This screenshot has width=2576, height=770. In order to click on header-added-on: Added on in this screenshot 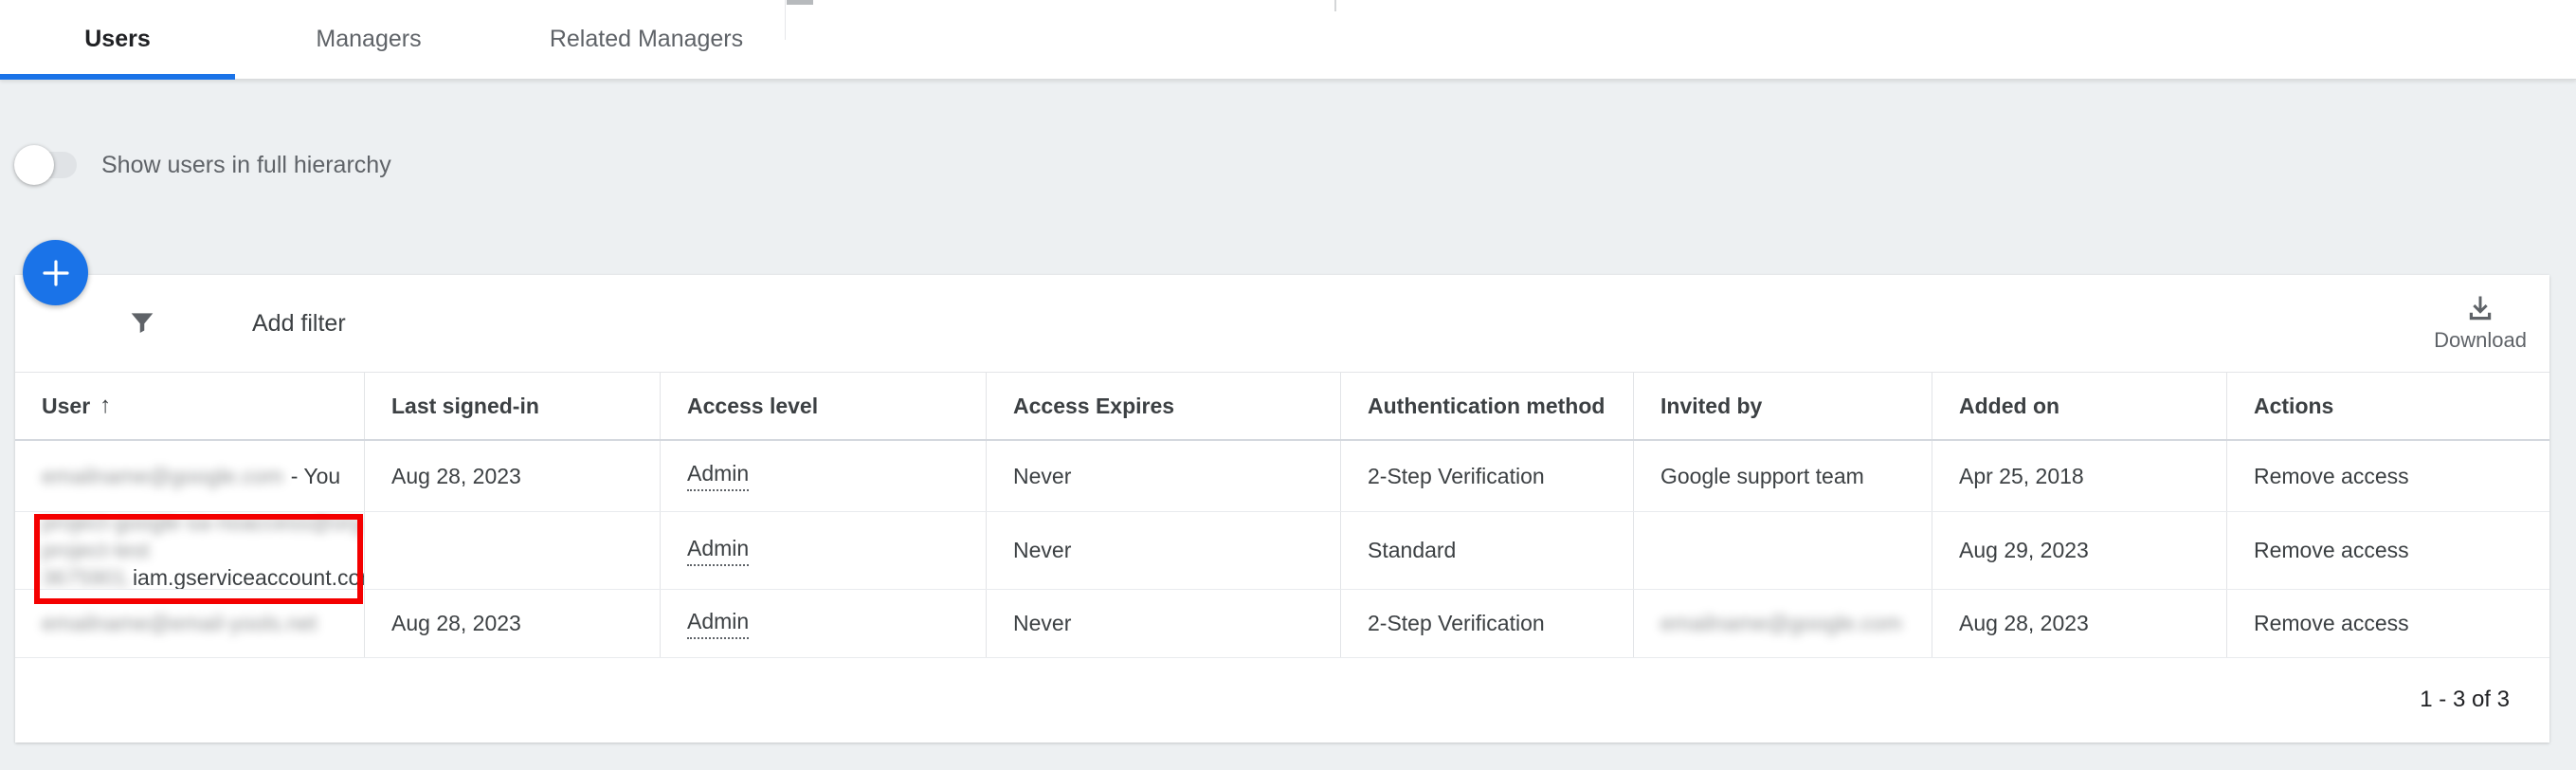, I will do `click(2079, 406)`.